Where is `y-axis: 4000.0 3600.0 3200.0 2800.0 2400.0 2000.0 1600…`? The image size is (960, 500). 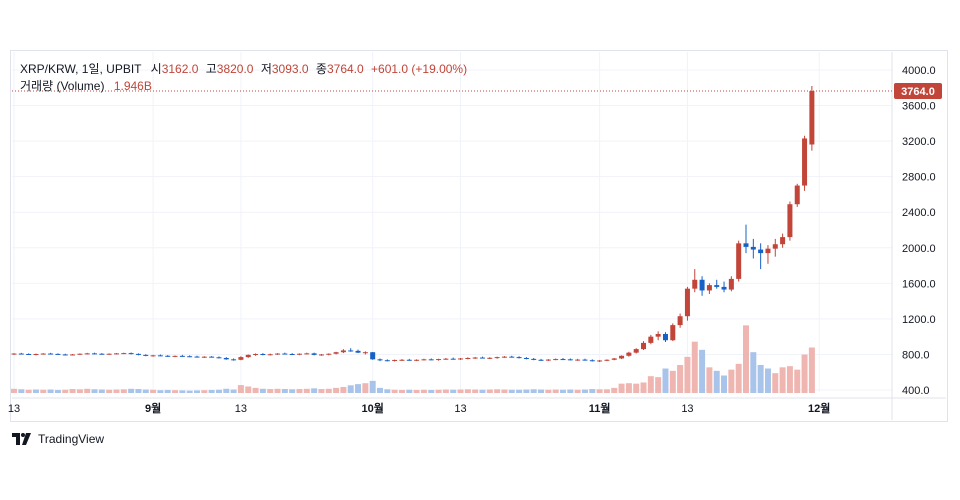
y-axis: 4000.0 3600.0 3200.0 2800.0 2400.0 2000.0 1600… is located at coordinates (919, 231).